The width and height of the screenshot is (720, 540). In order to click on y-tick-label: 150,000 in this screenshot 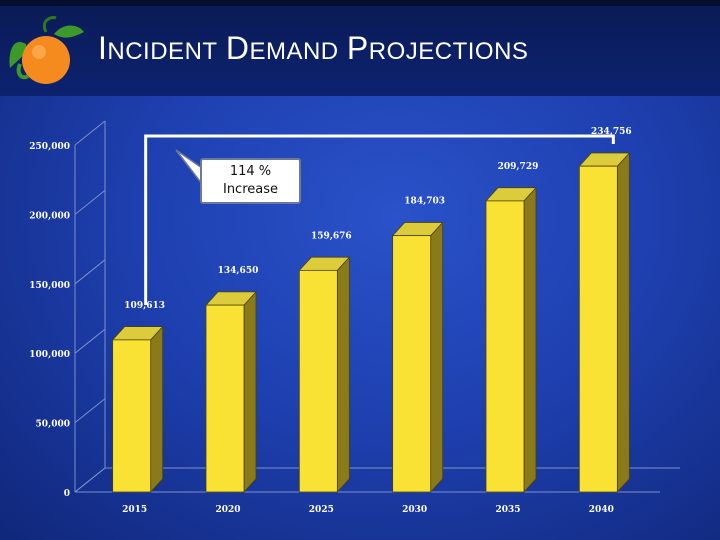, I will do `click(49, 286)`.